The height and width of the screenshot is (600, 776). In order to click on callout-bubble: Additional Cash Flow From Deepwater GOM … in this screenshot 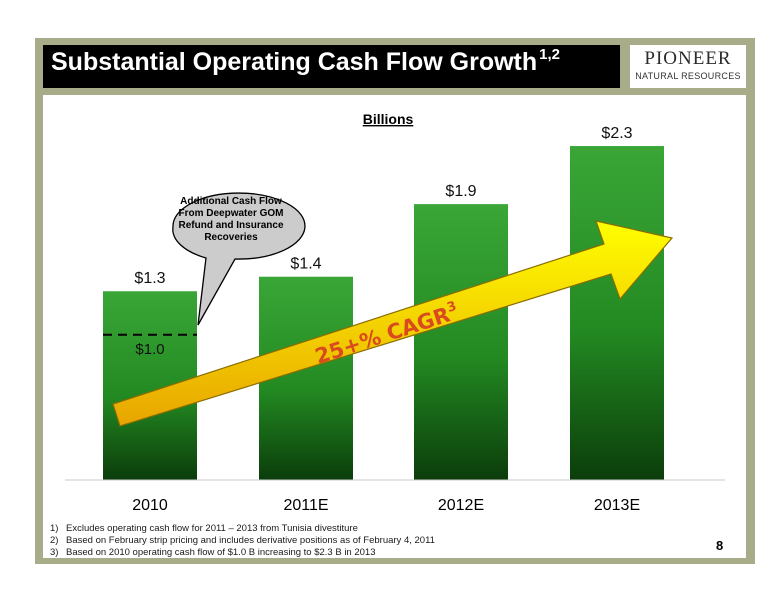, I will do `click(239, 259)`.